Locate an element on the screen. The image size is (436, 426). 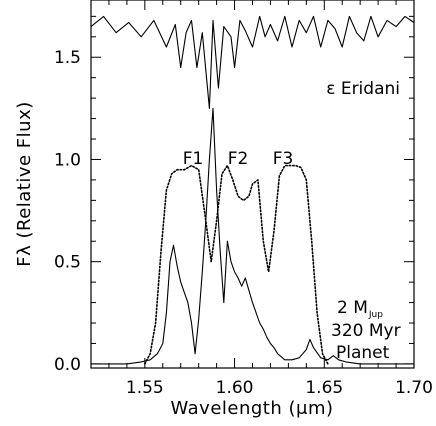
y-tick-label: 1.0 is located at coordinates (67, 160).